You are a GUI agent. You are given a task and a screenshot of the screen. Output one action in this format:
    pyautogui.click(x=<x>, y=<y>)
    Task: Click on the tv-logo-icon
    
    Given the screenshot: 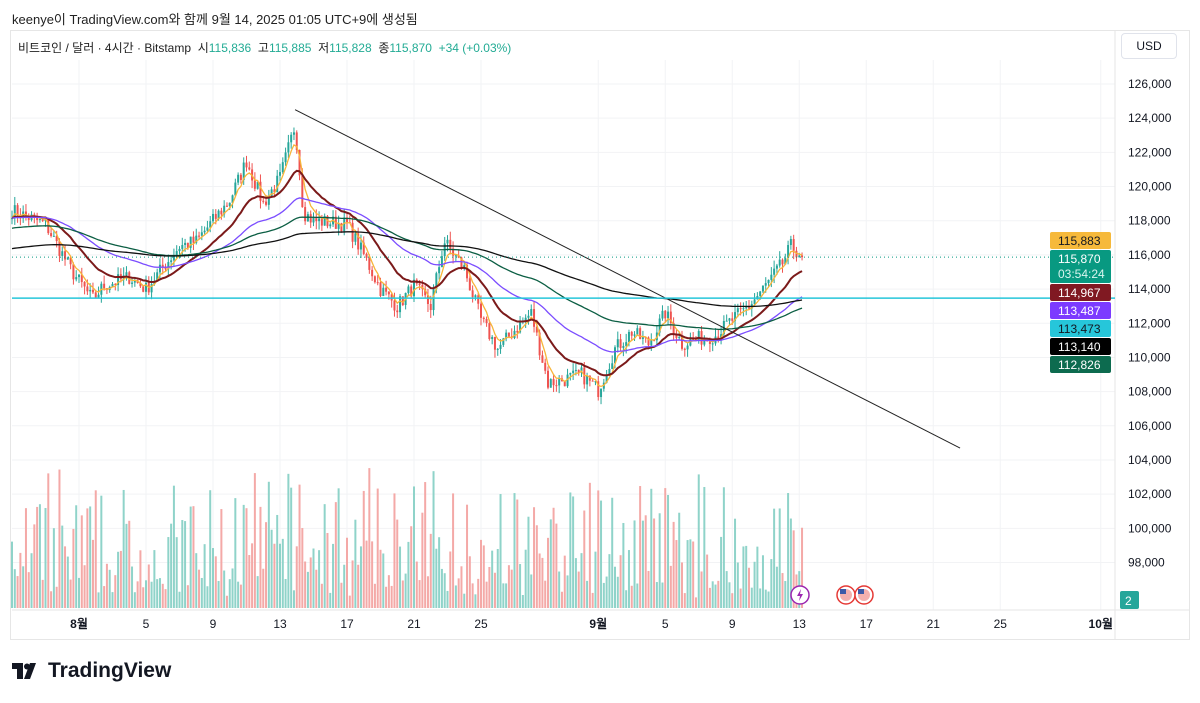 What is the action you would take?
    pyautogui.click(x=24, y=671)
    